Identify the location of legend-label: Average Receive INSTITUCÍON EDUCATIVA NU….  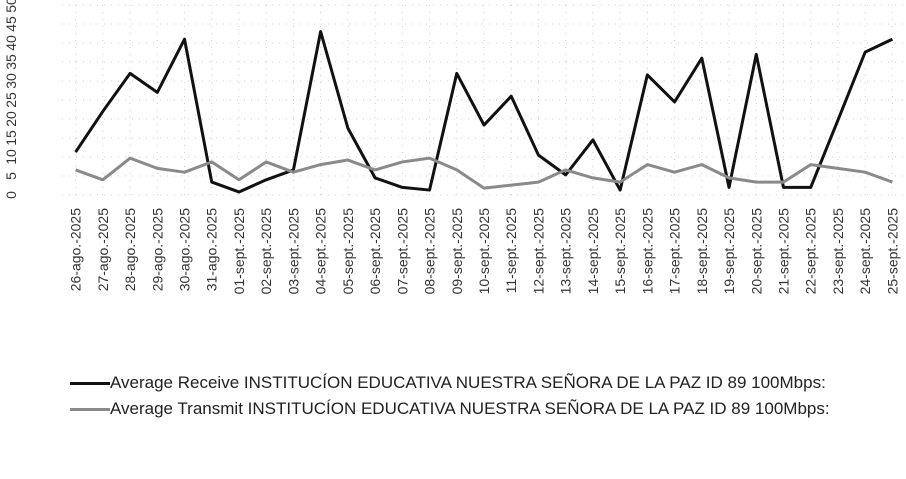
(468, 382).